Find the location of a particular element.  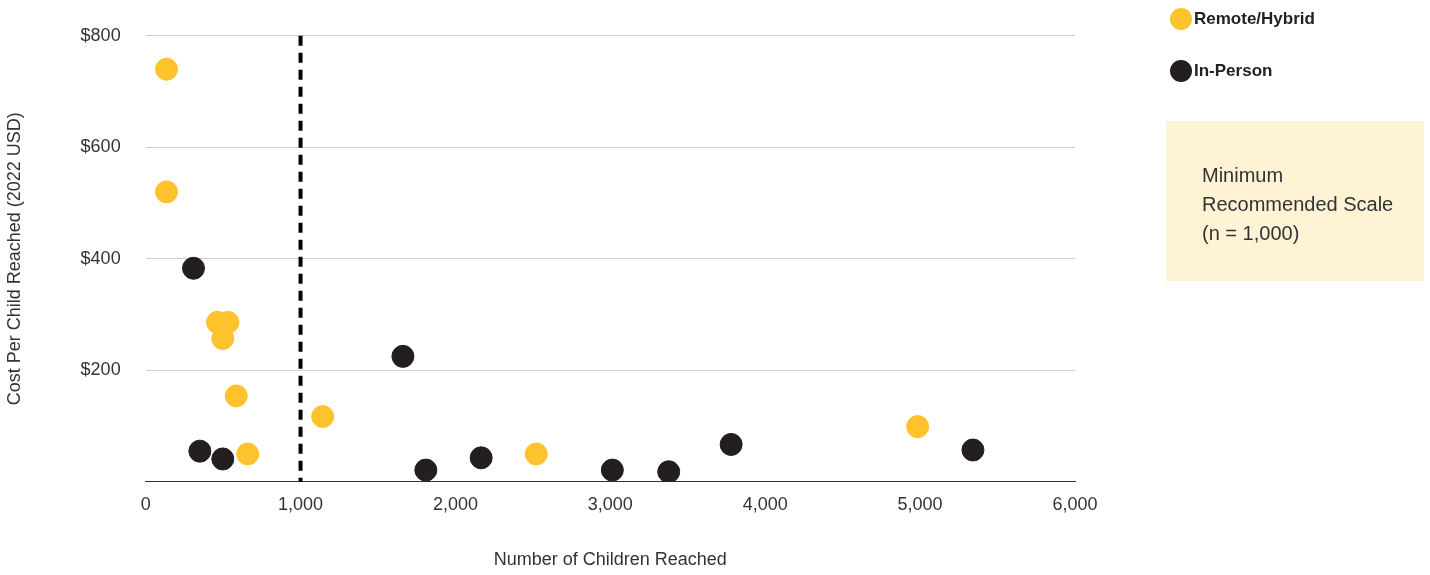

legend-label: In-Person is located at coordinates (1233, 71).